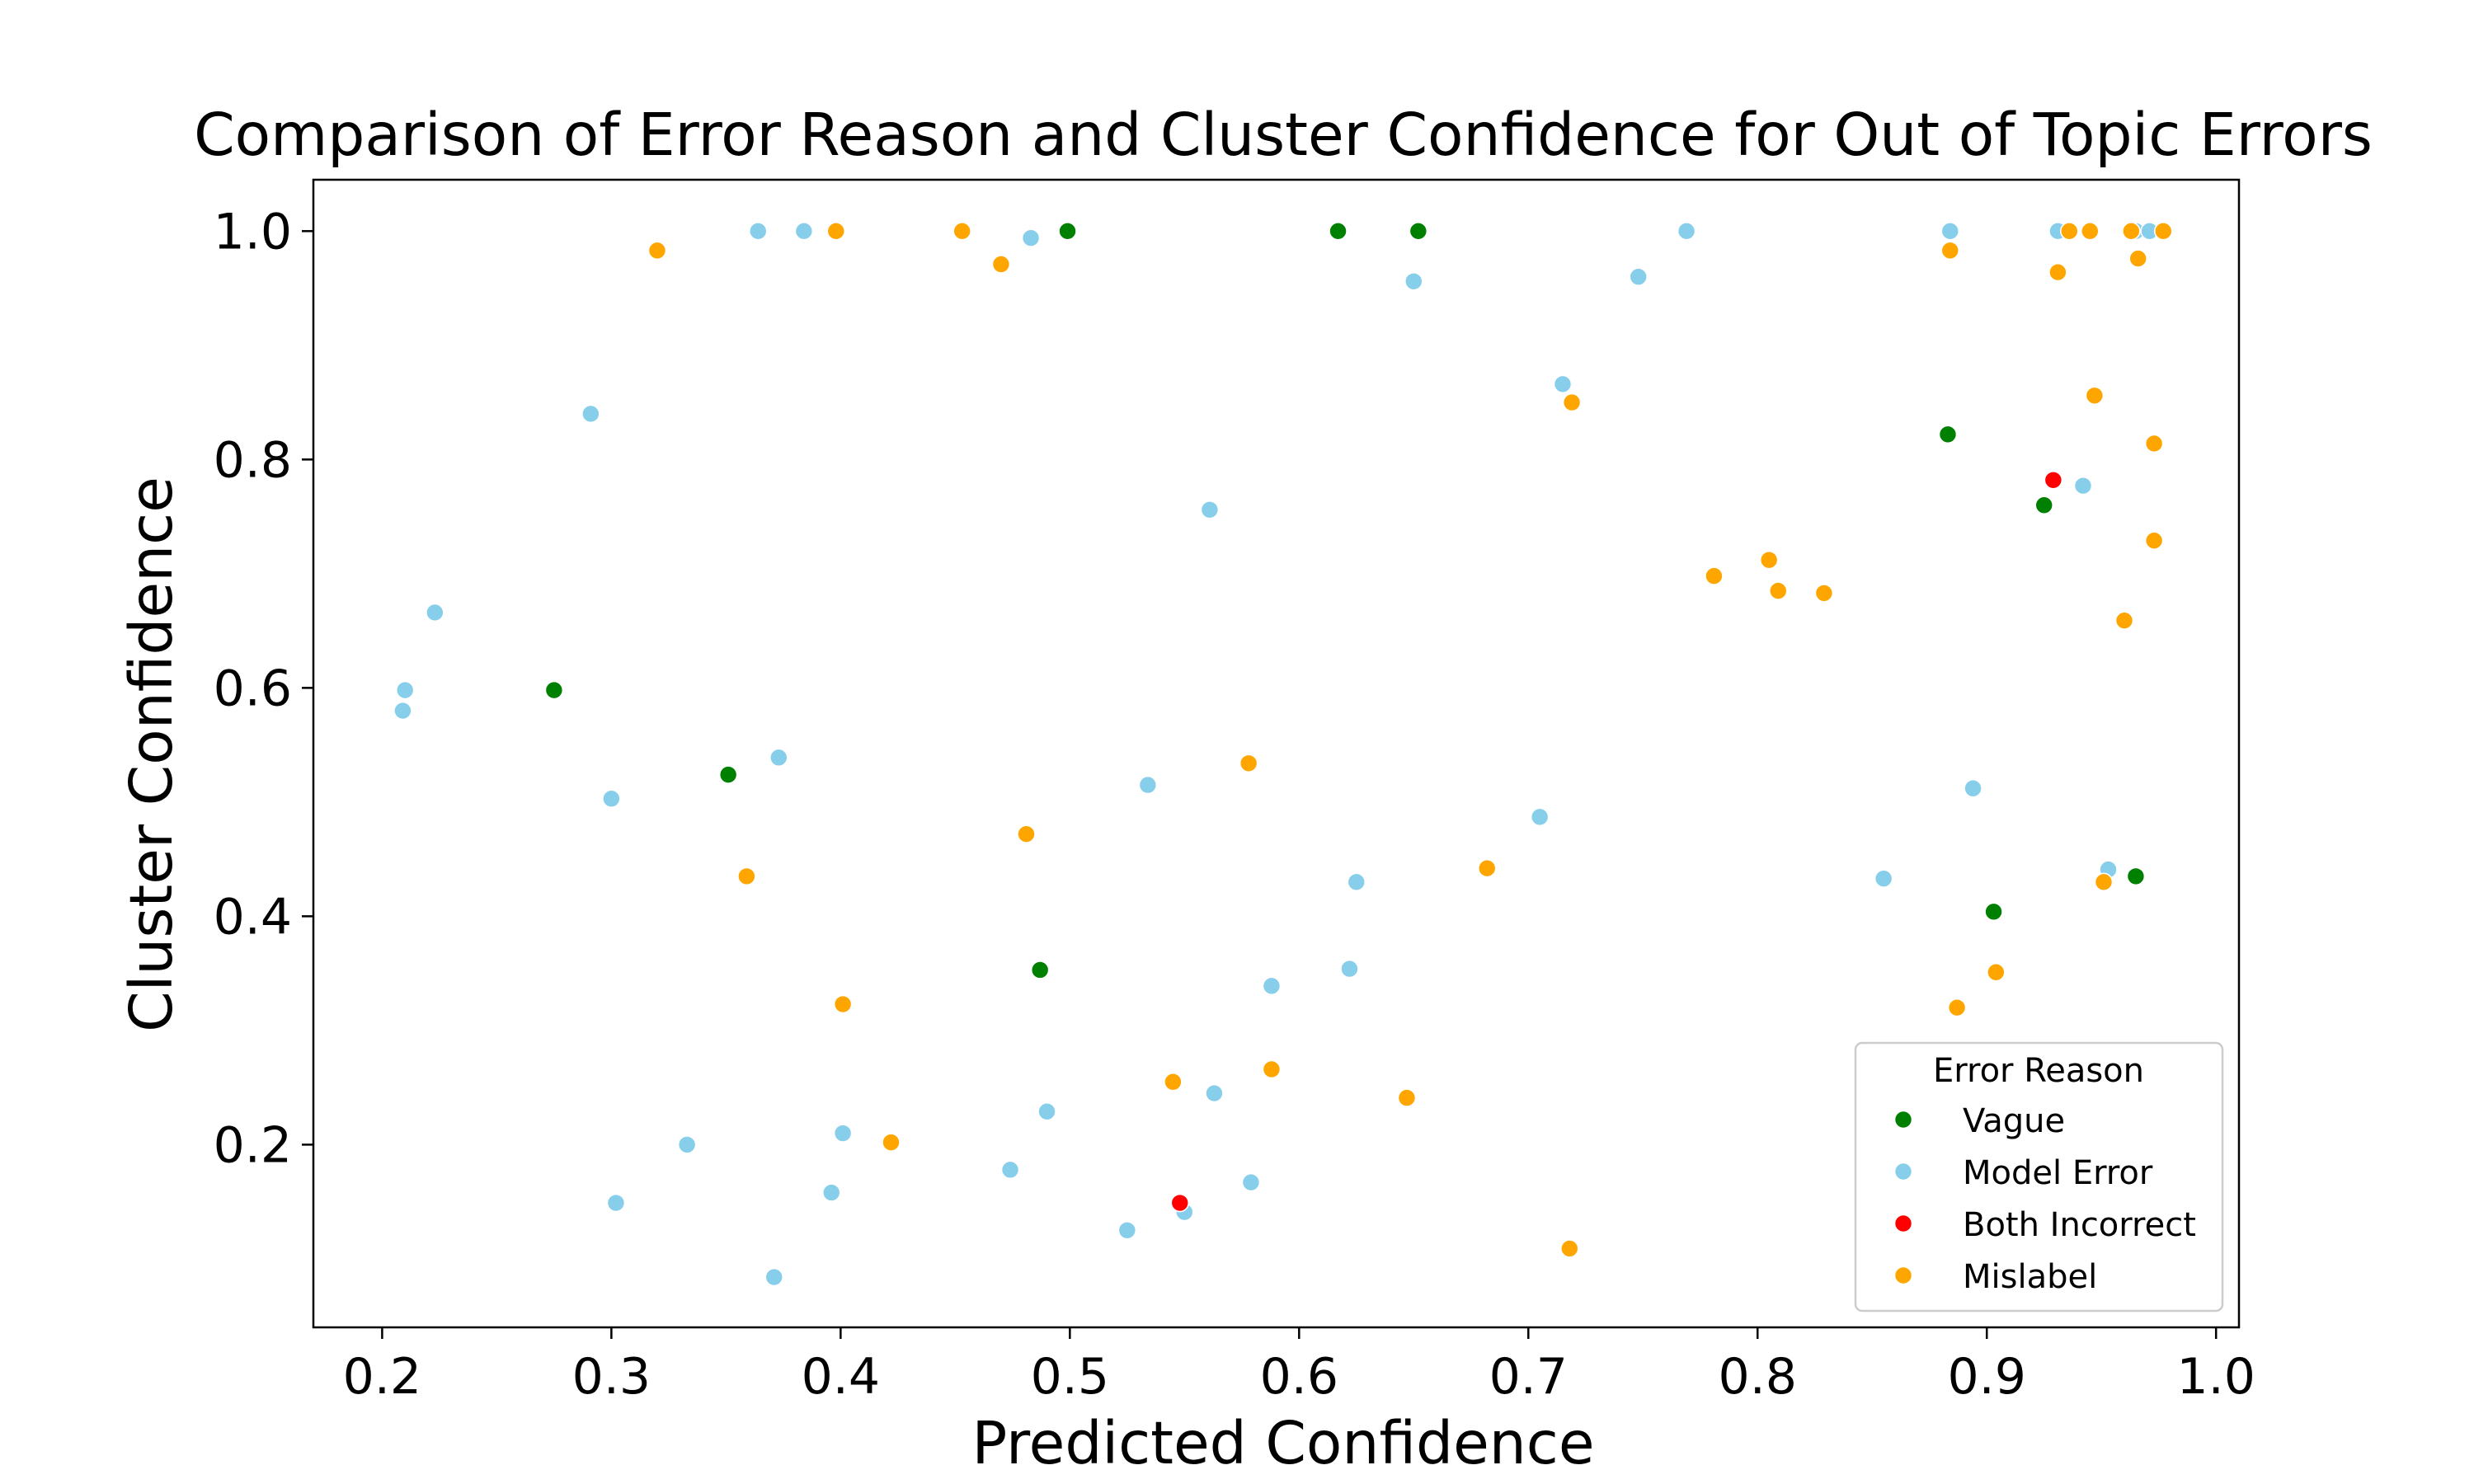 The width and height of the screenshot is (2474, 1484). I want to click on x-axis-label: Predicted Confidence, so click(1282, 1443).